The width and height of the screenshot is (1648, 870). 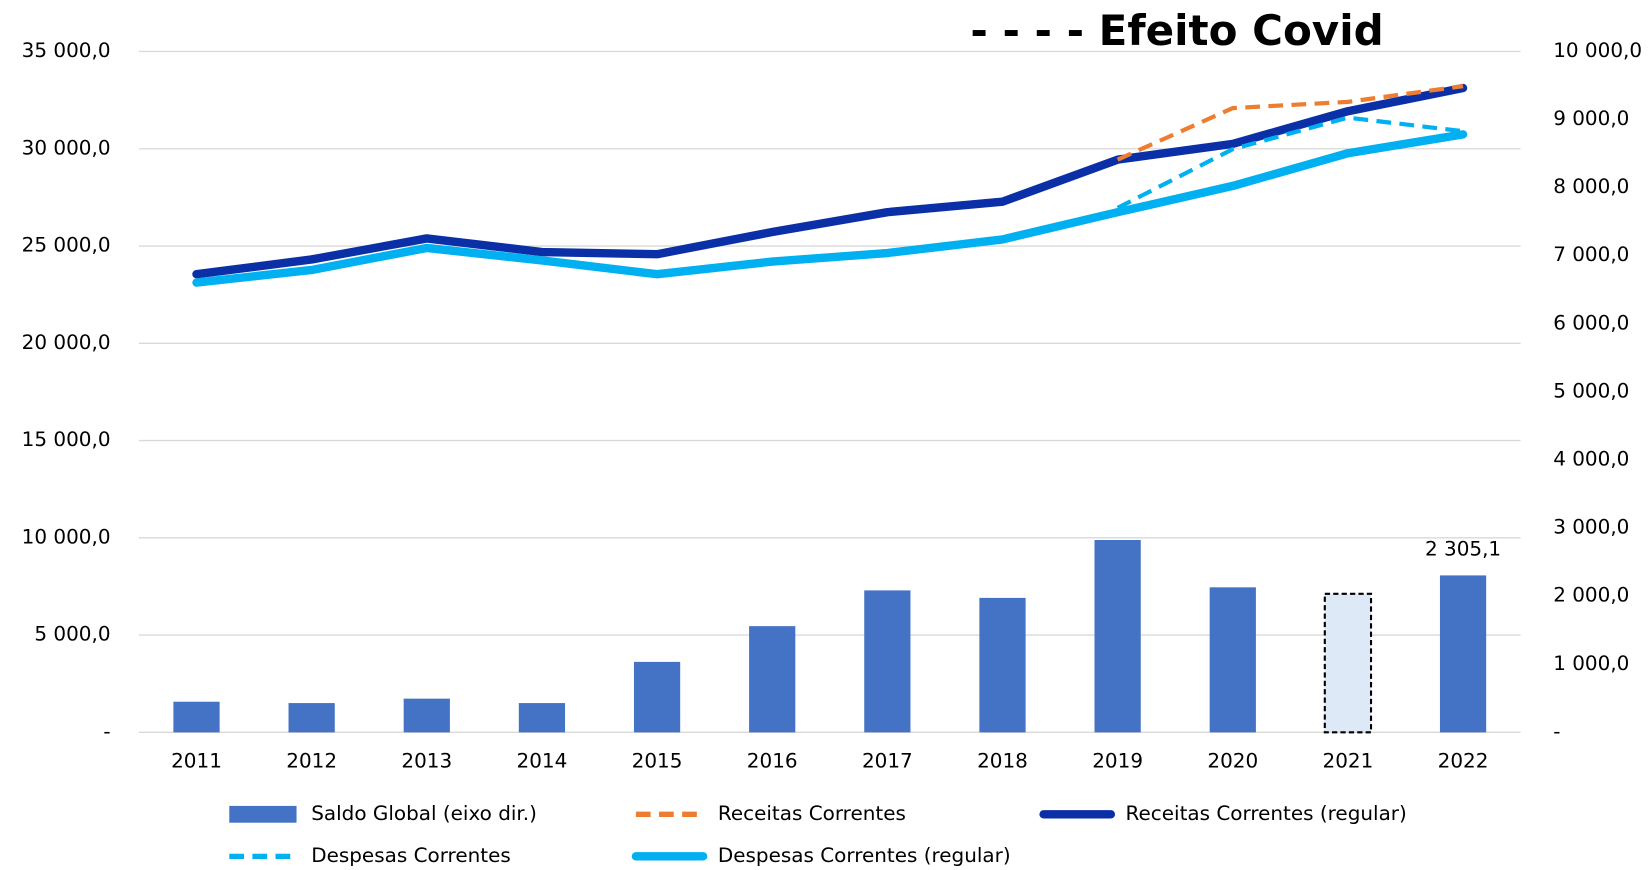 What do you see at coordinates (1591, 459) in the screenshot?
I see `y2-tick-label: 4 000,0` at bounding box center [1591, 459].